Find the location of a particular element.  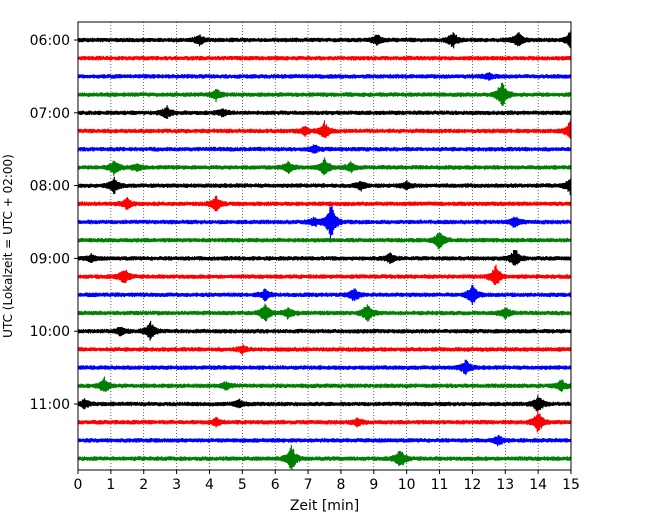

x-tick-label: 0 is located at coordinates (78, 485).